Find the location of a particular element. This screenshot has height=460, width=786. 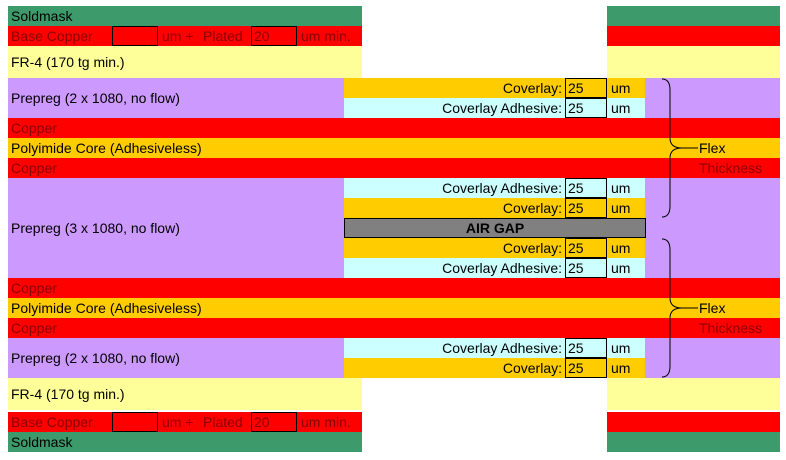

fr4-layer-top is located at coordinates (185, 62).